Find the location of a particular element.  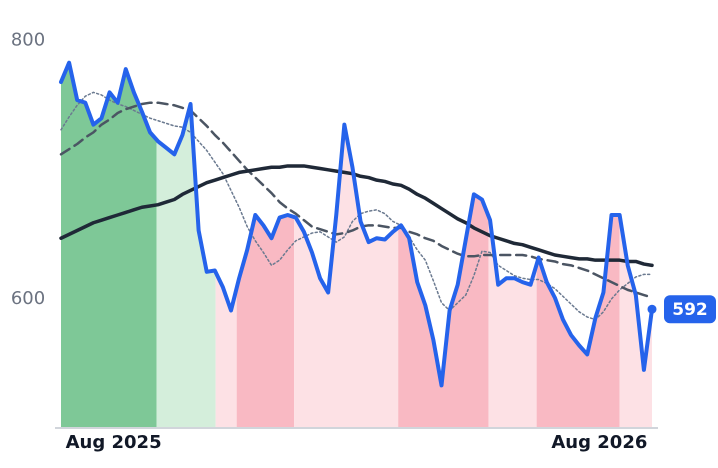

y-tick-label: 600 is located at coordinates (28, 298).